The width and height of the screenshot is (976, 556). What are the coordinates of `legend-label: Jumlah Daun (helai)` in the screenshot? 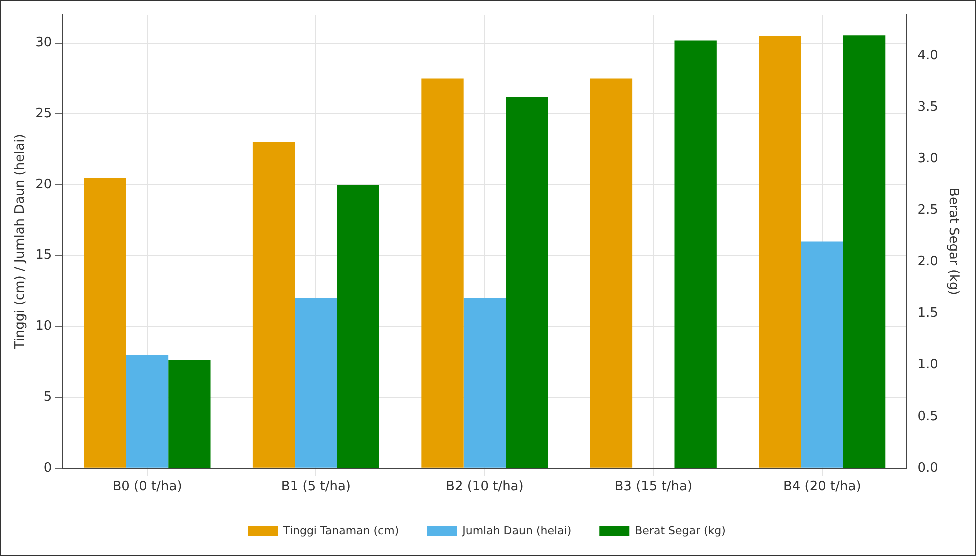 It's located at (517, 531).